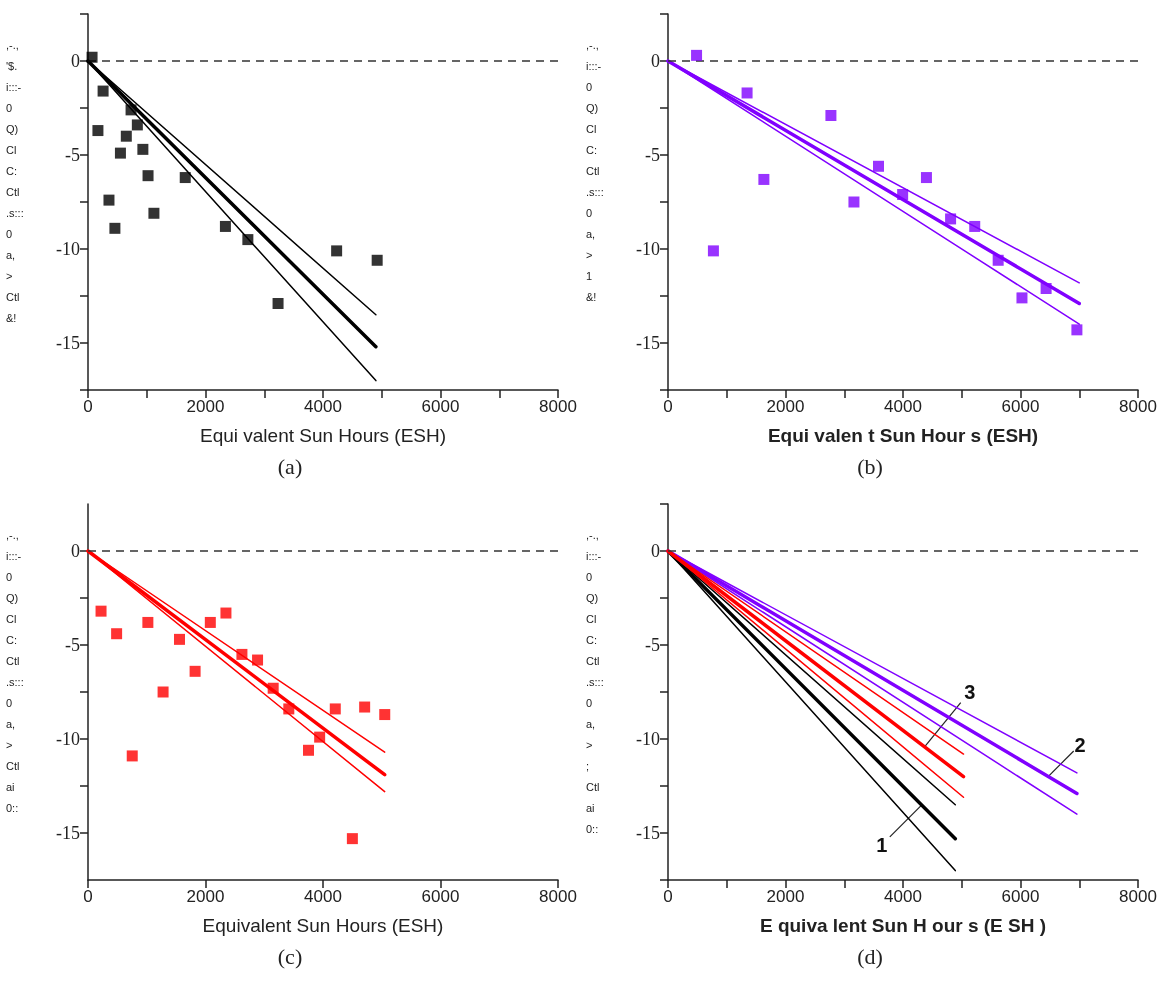 Image resolution: width=1160 pixels, height=985 pixels. I want to click on text: ,-., i:::- 0 Q) Cl C: Ctl .s::: 0 a, > ; Ctl ai 0::, so click(595, 681).